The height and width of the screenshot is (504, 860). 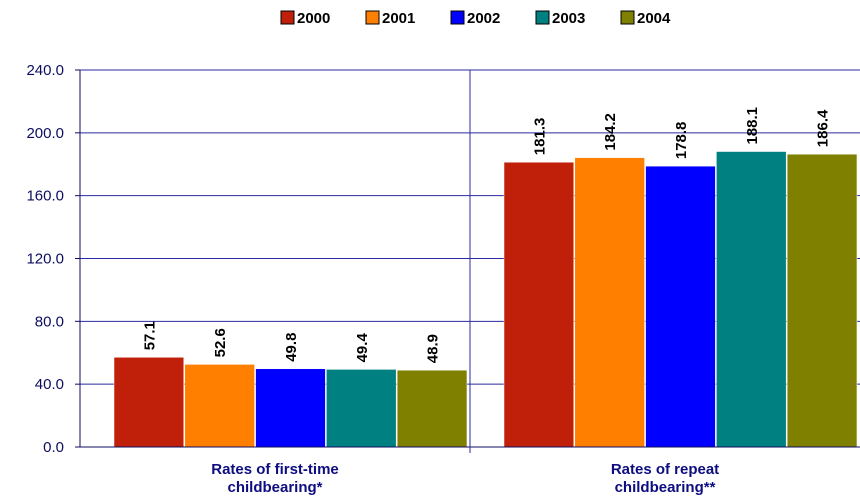 What do you see at coordinates (220, 342) in the screenshot?
I see `value-label: 52.6` at bounding box center [220, 342].